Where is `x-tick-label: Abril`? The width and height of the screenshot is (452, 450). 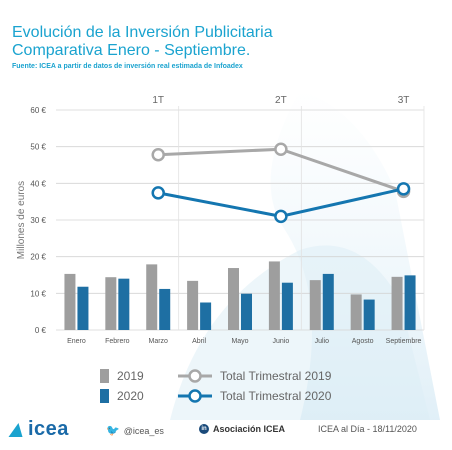 x-tick-label: Abril is located at coordinates (199, 341).